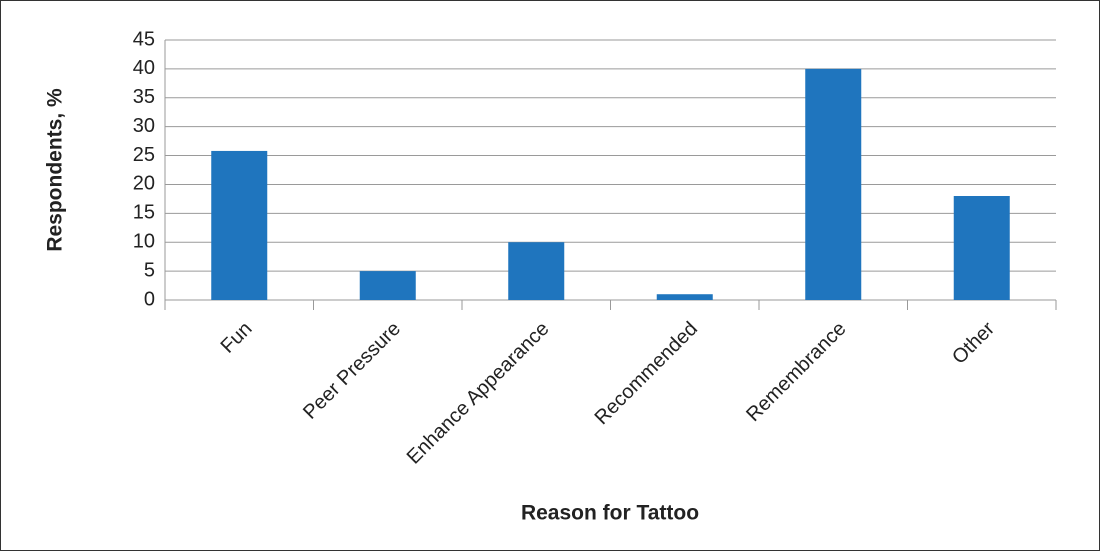 This screenshot has height=551, width=1100. I want to click on y-tick-label: 25, so click(144, 155).